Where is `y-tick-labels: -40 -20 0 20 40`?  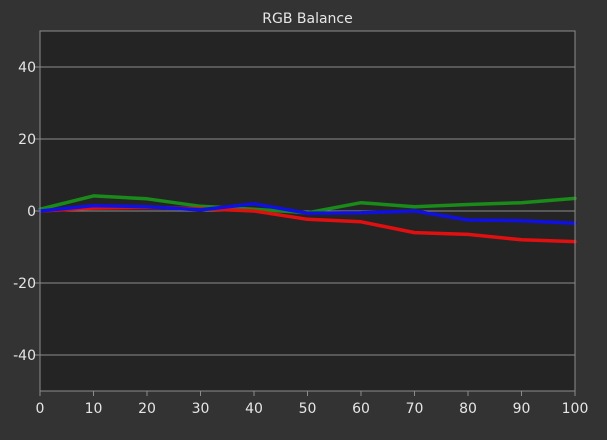
y-tick-labels: -40 -20 0 20 40 is located at coordinates (26, 212).